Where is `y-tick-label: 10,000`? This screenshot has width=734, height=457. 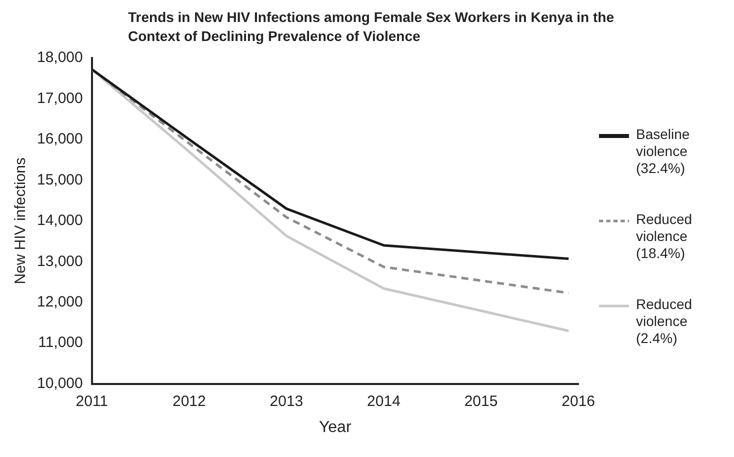
y-tick-label: 10,000 is located at coordinates (59, 383).